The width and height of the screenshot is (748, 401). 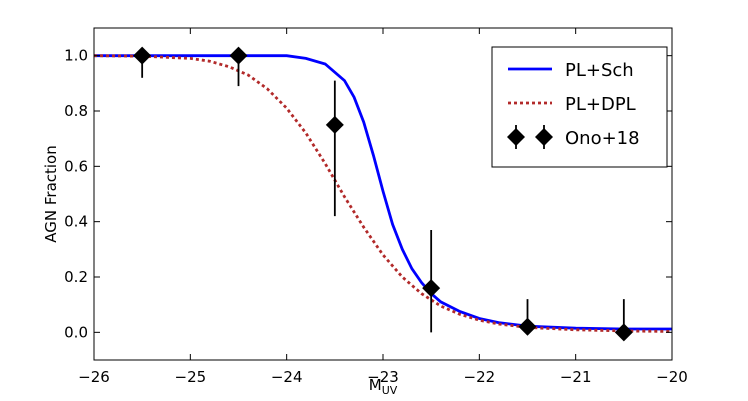 I want to click on y-tick-label: 0.6, so click(x=76, y=166).